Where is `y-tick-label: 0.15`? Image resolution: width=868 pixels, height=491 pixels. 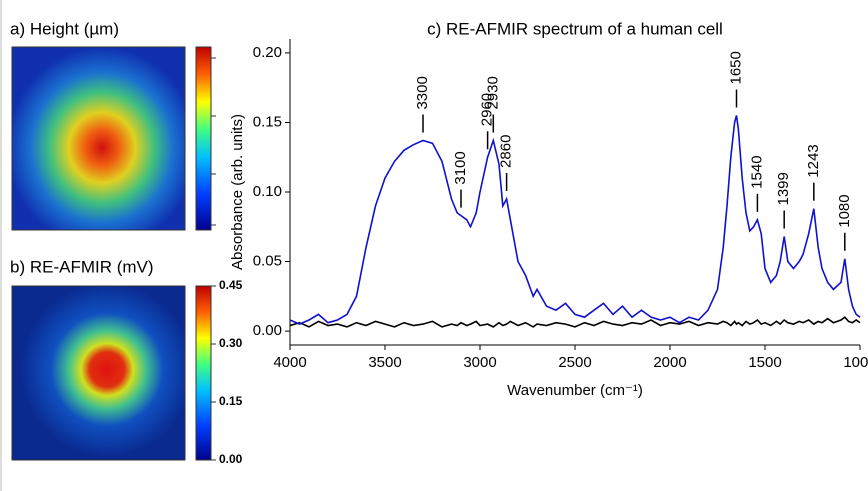 y-tick-label: 0.15 is located at coordinates (267, 121).